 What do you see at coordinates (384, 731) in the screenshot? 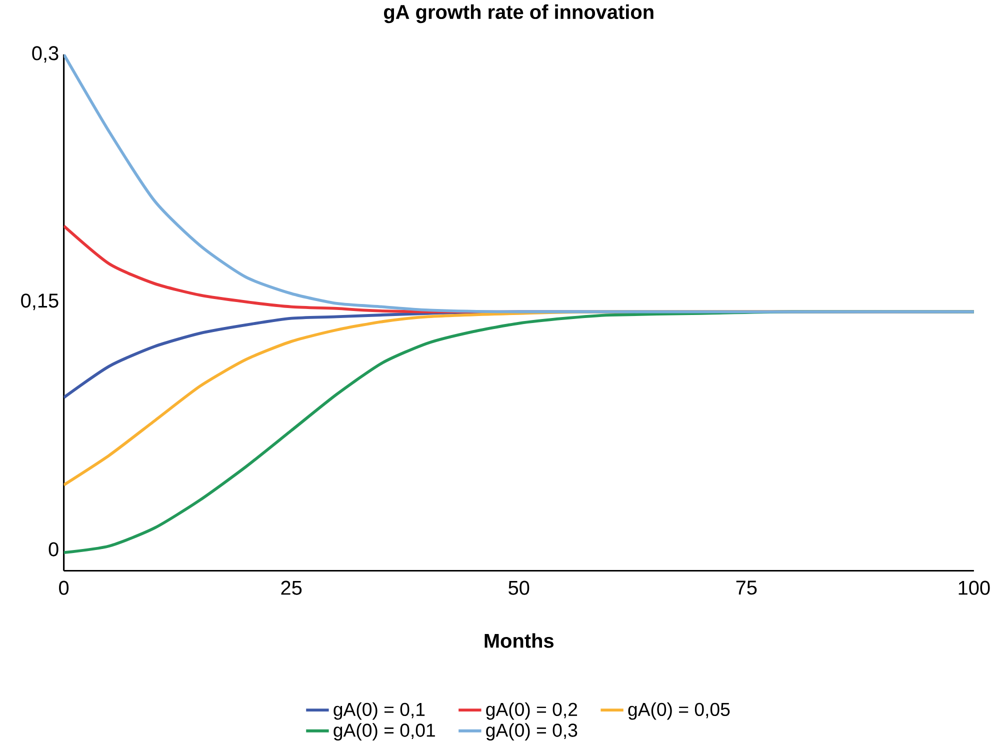
I see `legend-label: gA(0) = 0,01` at bounding box center [384, 731].